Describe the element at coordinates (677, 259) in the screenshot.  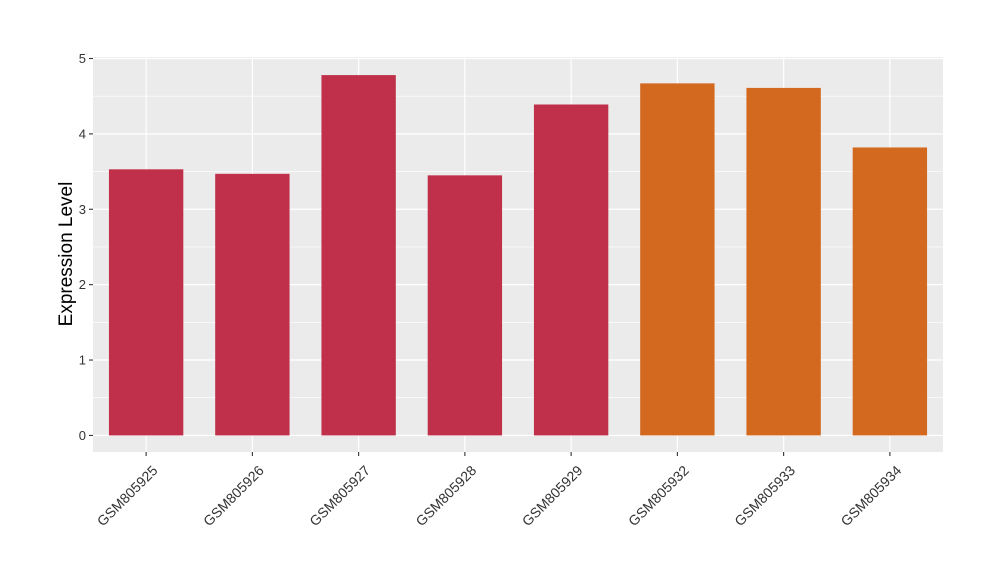
I see `bar-GSM805932` at that location.